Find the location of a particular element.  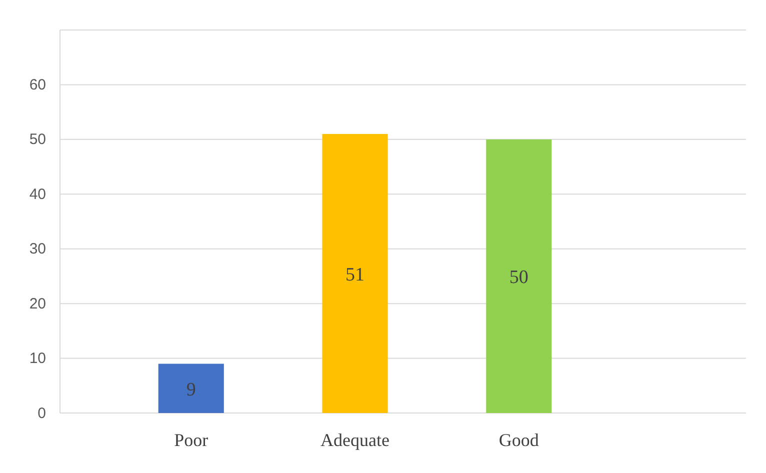

x-tick-label: Poor is located at coordinates (191, 440).